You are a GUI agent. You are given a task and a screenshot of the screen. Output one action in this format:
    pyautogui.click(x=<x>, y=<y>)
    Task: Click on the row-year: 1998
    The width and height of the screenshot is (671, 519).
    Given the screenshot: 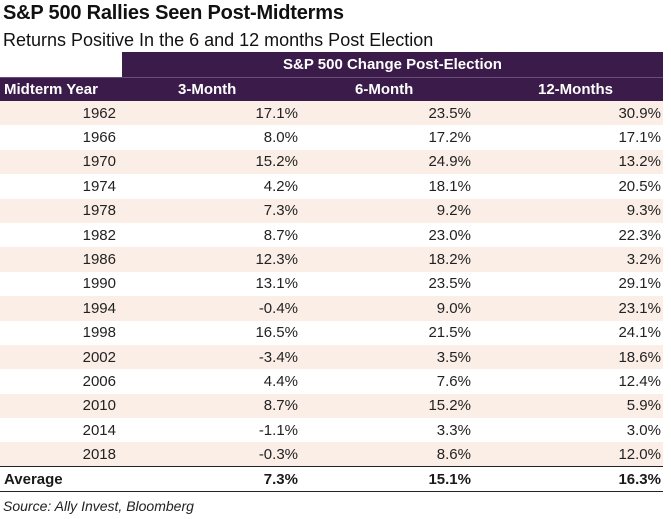 What is the action you would take?
    pyautogui.click(x=61, y=332)
    